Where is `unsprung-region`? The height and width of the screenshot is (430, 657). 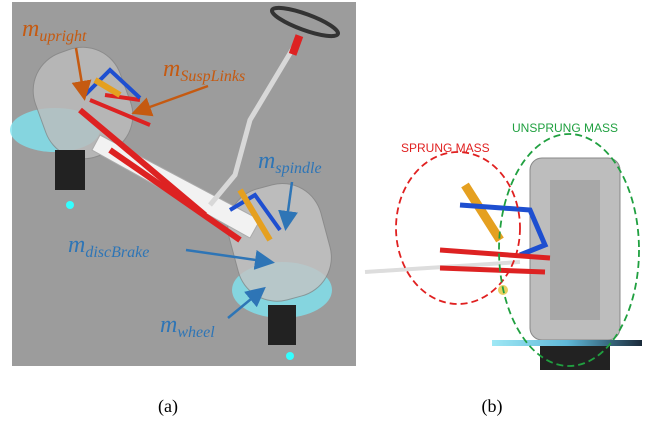 unsprung-region is located at coordinates (569, 250).